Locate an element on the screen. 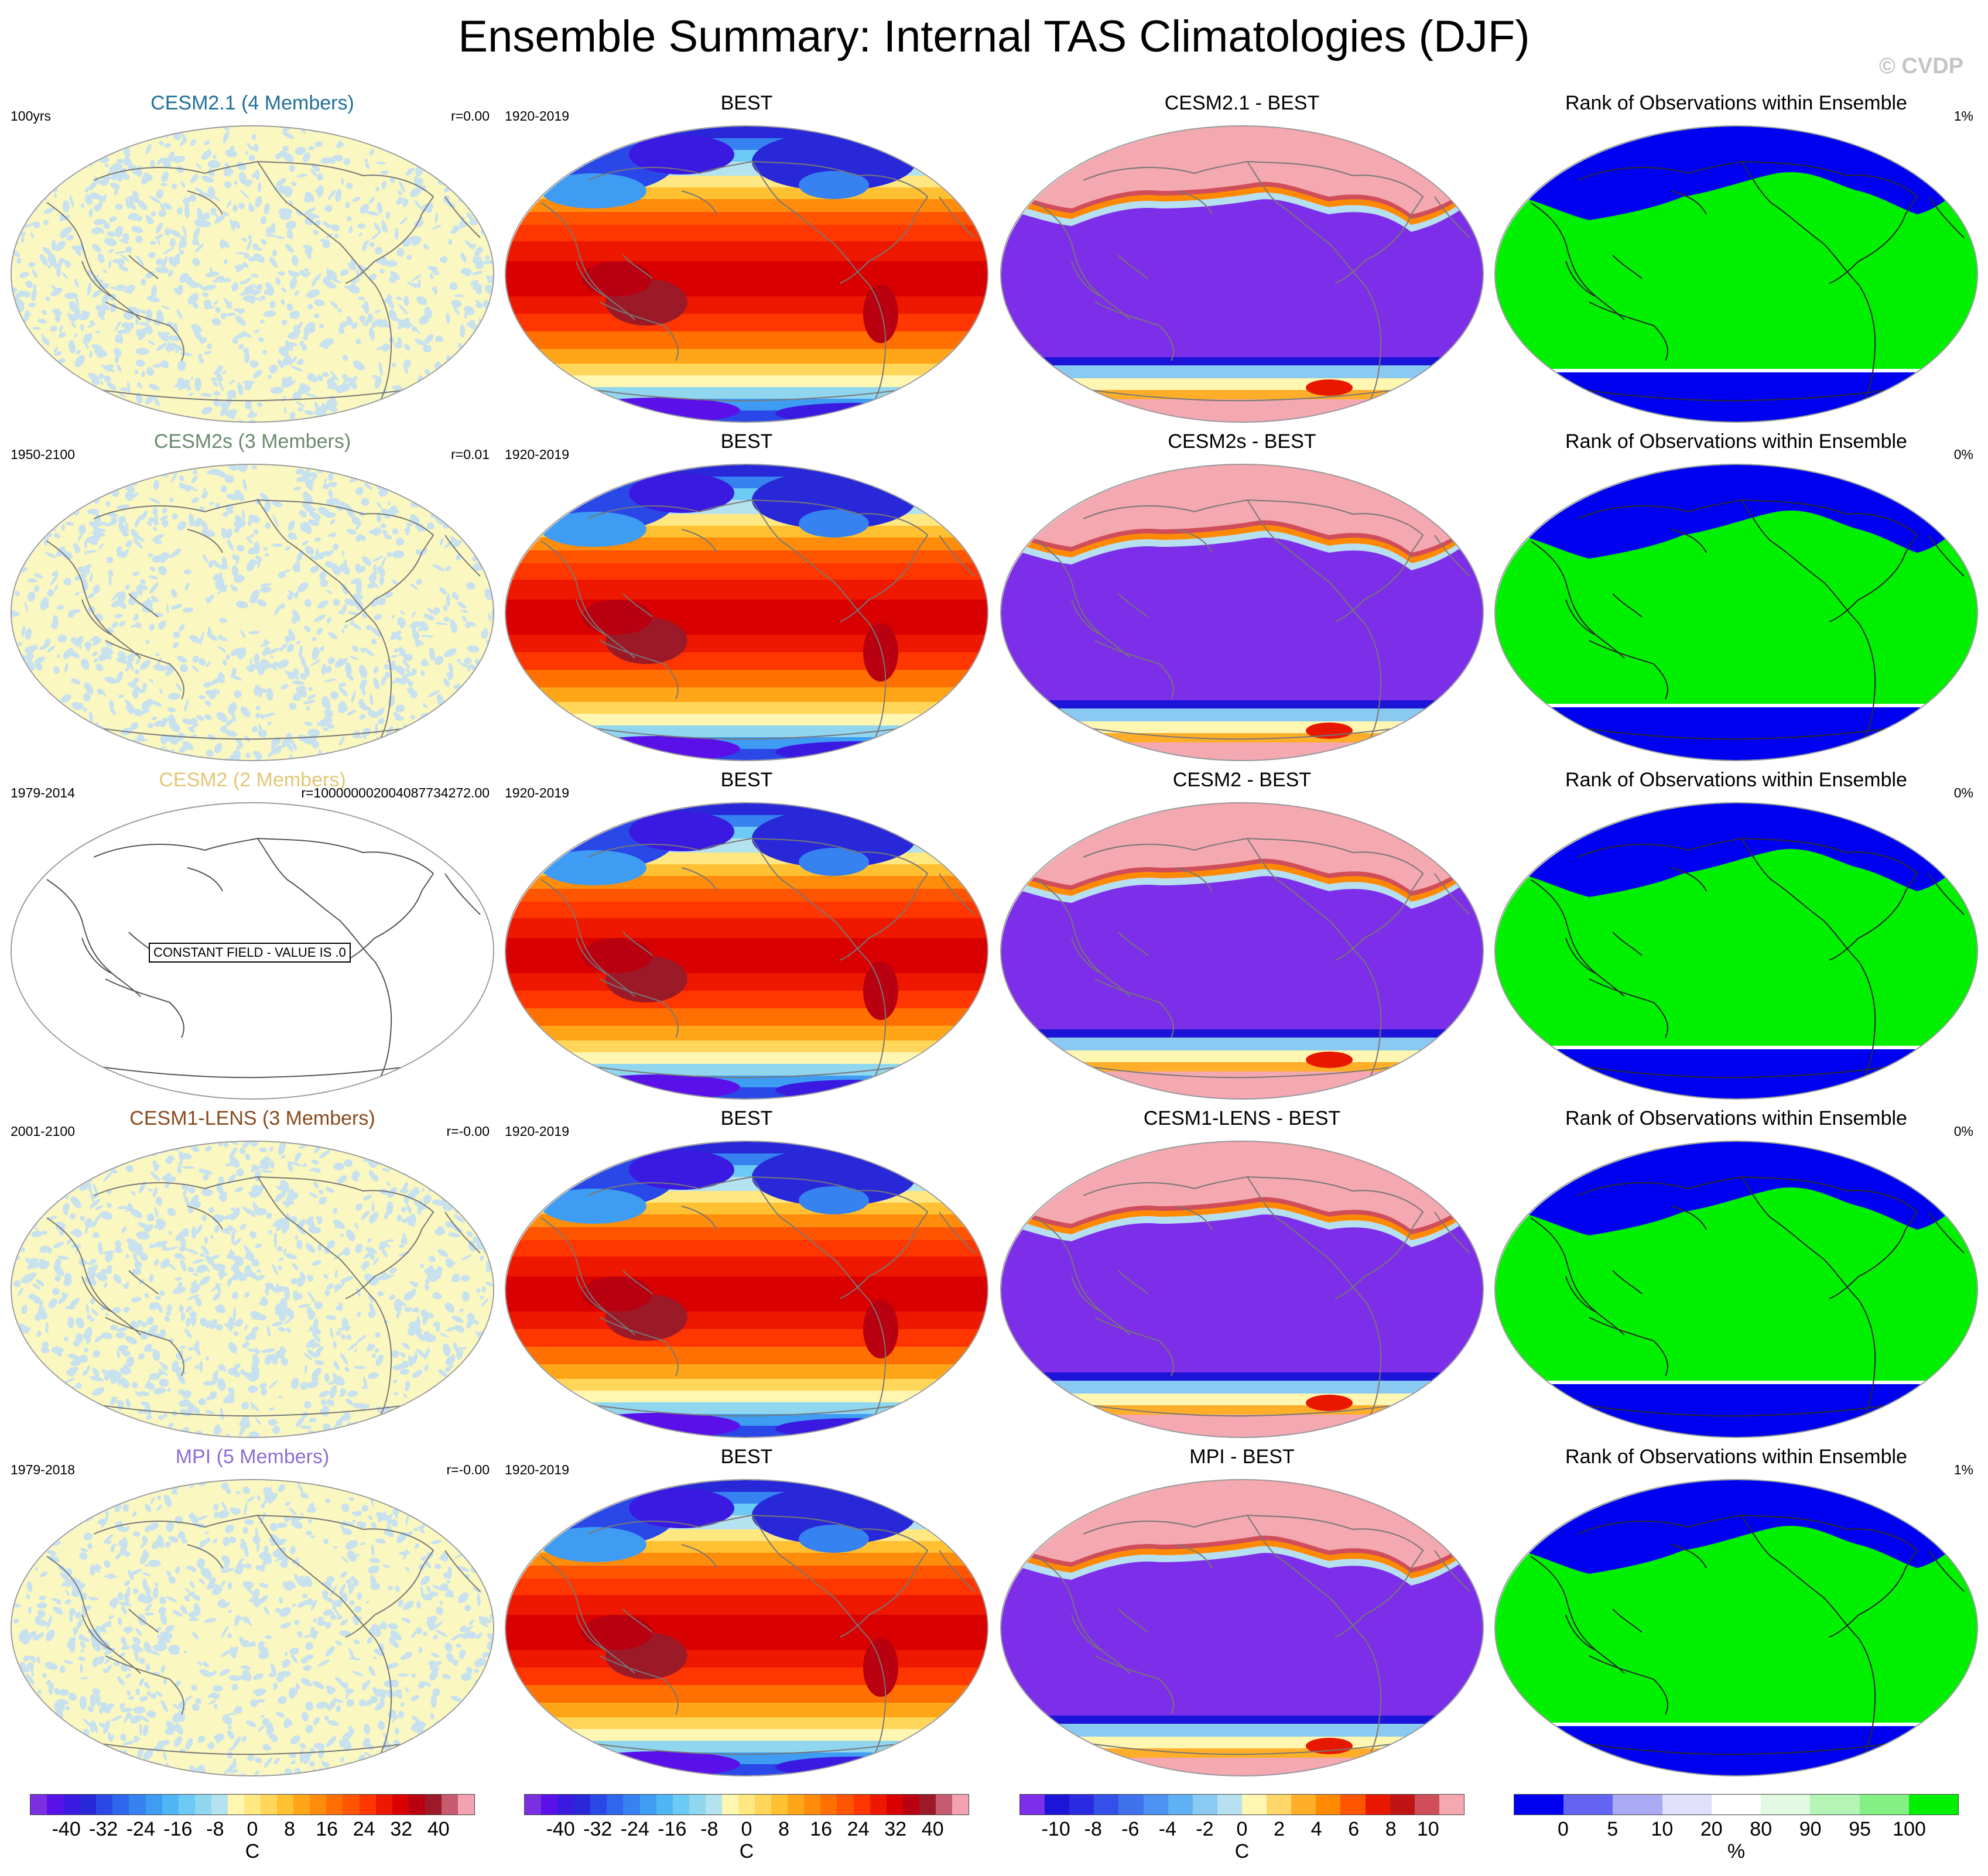 The width and height of the screenshot is (1988, 1876). period-label-ensemble-1: 100yrs is located at coordinates (32, 116).